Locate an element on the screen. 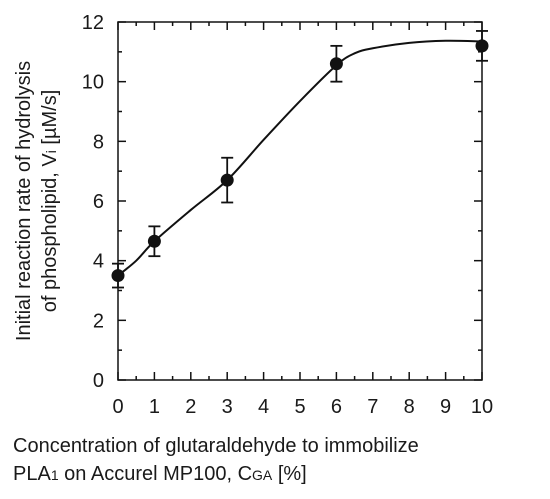 The height and width of the screenshot is (499, 550). x-tick-label: 9 is located at coordinates (445, 407).